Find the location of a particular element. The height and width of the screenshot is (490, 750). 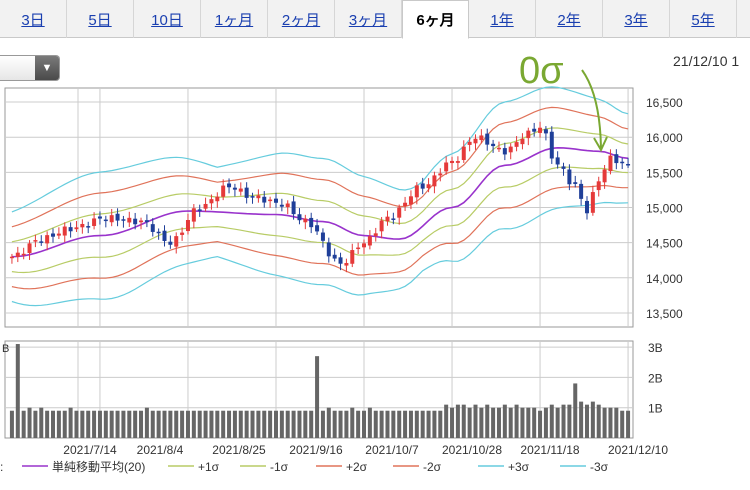

price-tick-label: 13,500 is located at coordinates (664, 314).